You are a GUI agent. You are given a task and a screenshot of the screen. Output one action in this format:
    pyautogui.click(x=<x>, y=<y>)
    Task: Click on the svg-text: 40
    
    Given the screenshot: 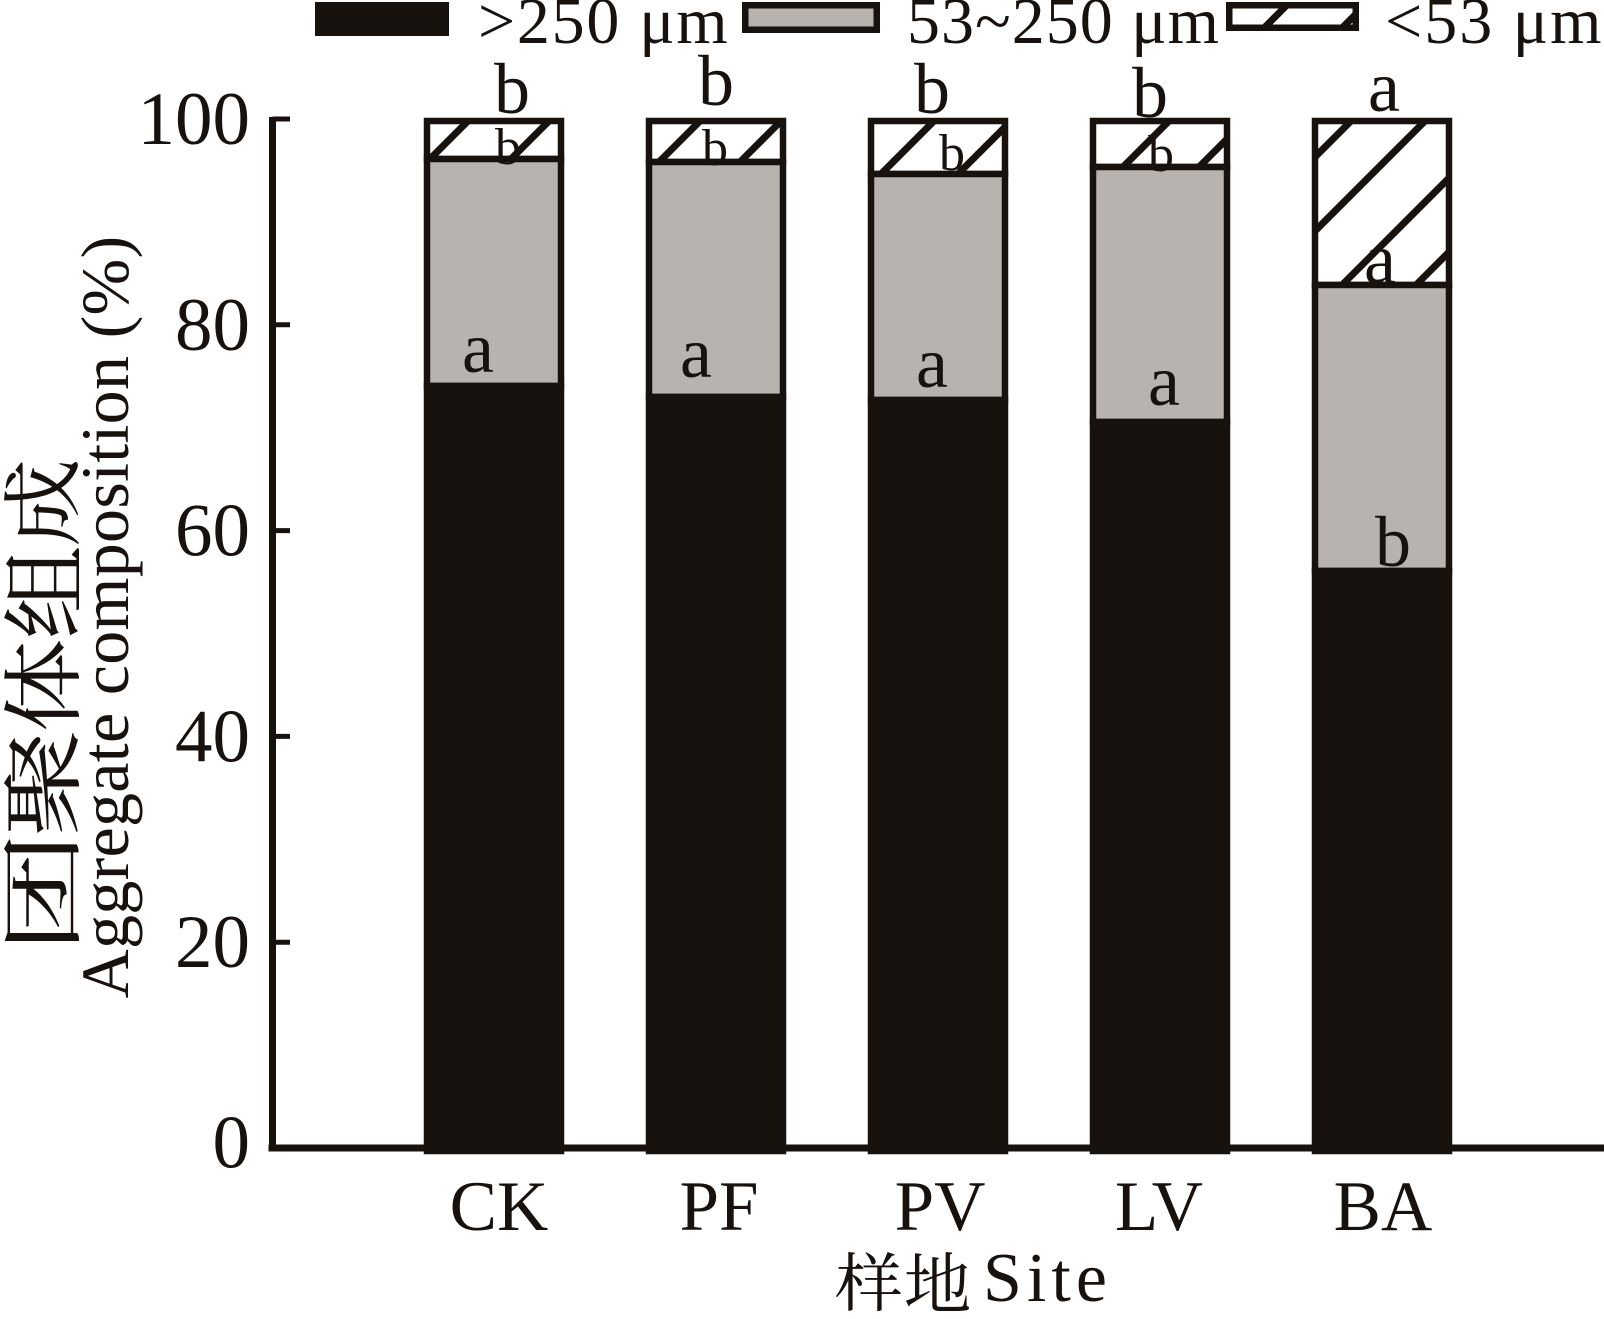 What is the action you would take?
    pyautogui.click(x=212, y=736)
    